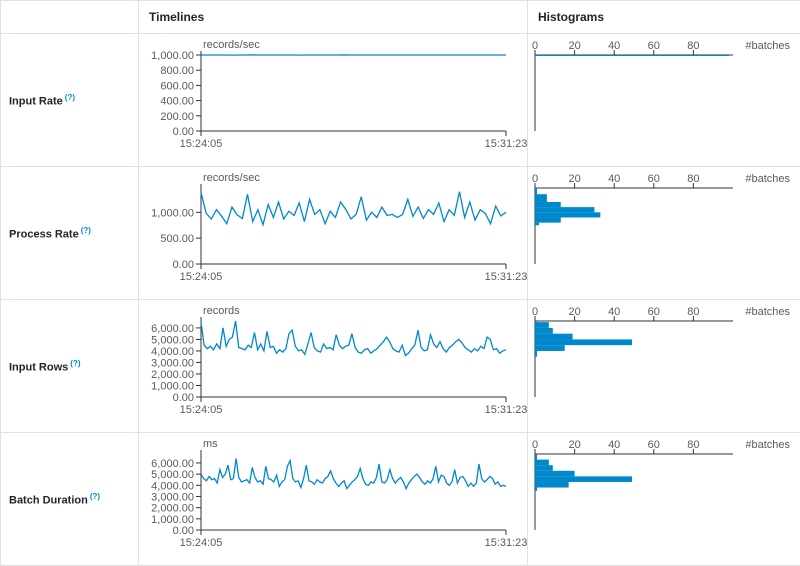  I want to click on metric-label-cell: Process Rate(?), so click(70, 233).